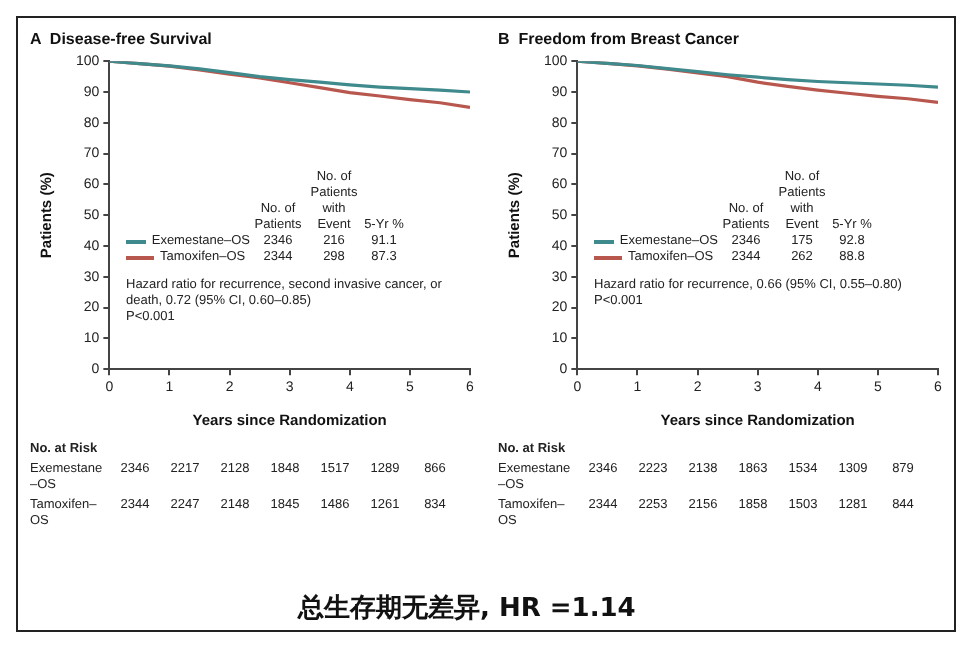  Describe the element at coordinates (121, 39) in the screenshot. I see `chart-title: A Disease-free Survival` at that location.